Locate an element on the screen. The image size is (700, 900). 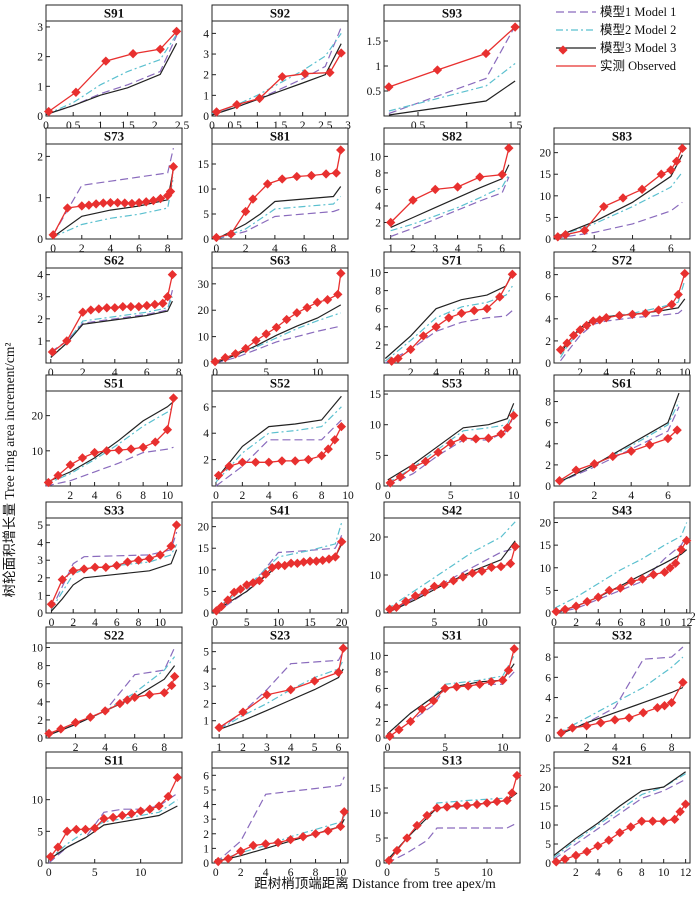
panel-title: S91 is located at coordinates (114, 13).